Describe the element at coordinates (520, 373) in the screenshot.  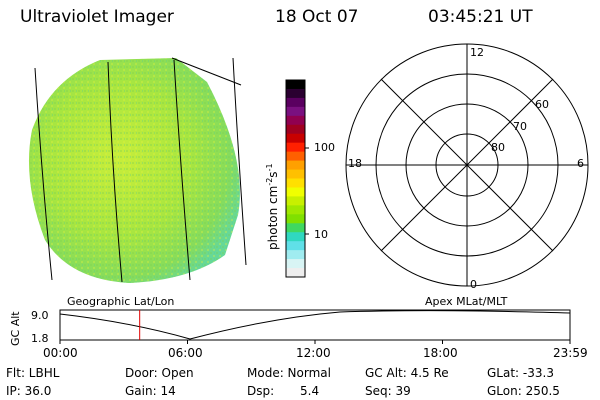
I see `glat-info: GLat: -33.3` at that location.